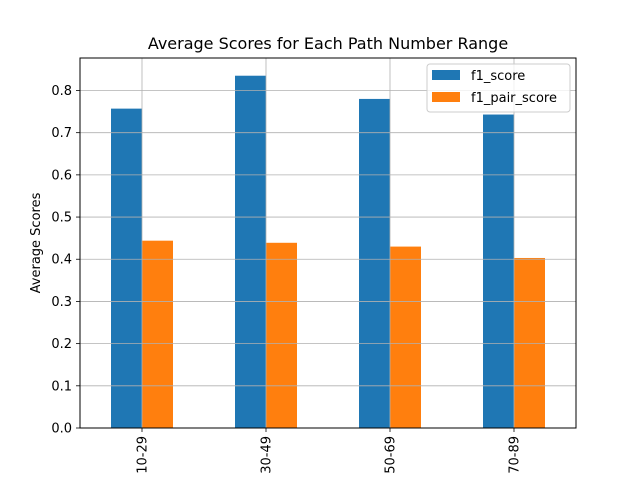  What do you see at coordinates (143, 455) in the screenshot?
I see `x-tick-label: 10-29` at bounding box center [143, 455].